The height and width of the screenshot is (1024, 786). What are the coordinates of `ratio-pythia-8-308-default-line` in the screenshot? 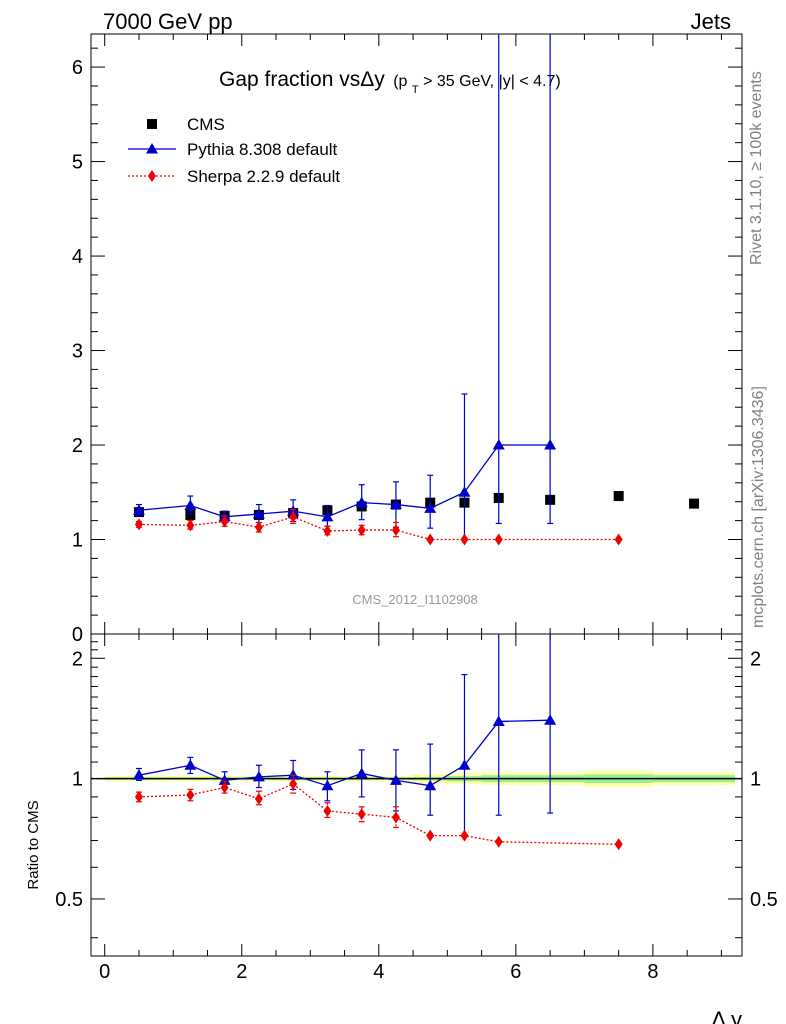 It's located at (344, 753).